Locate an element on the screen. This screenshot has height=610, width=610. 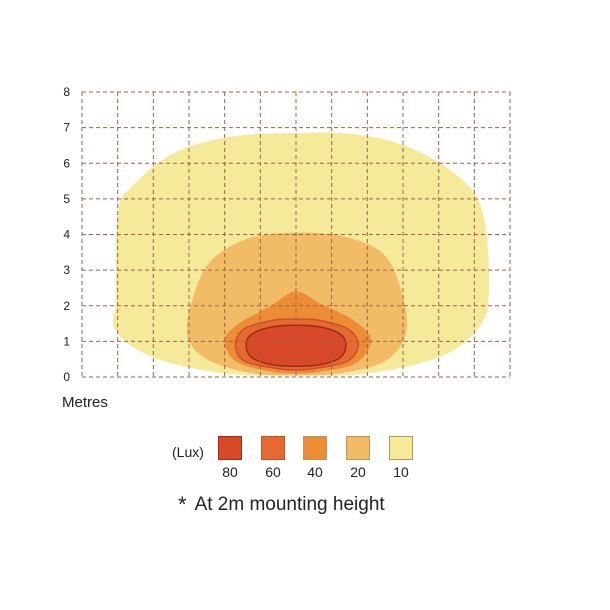
y-tick-label: 2 is located at coordinates (66, 306).